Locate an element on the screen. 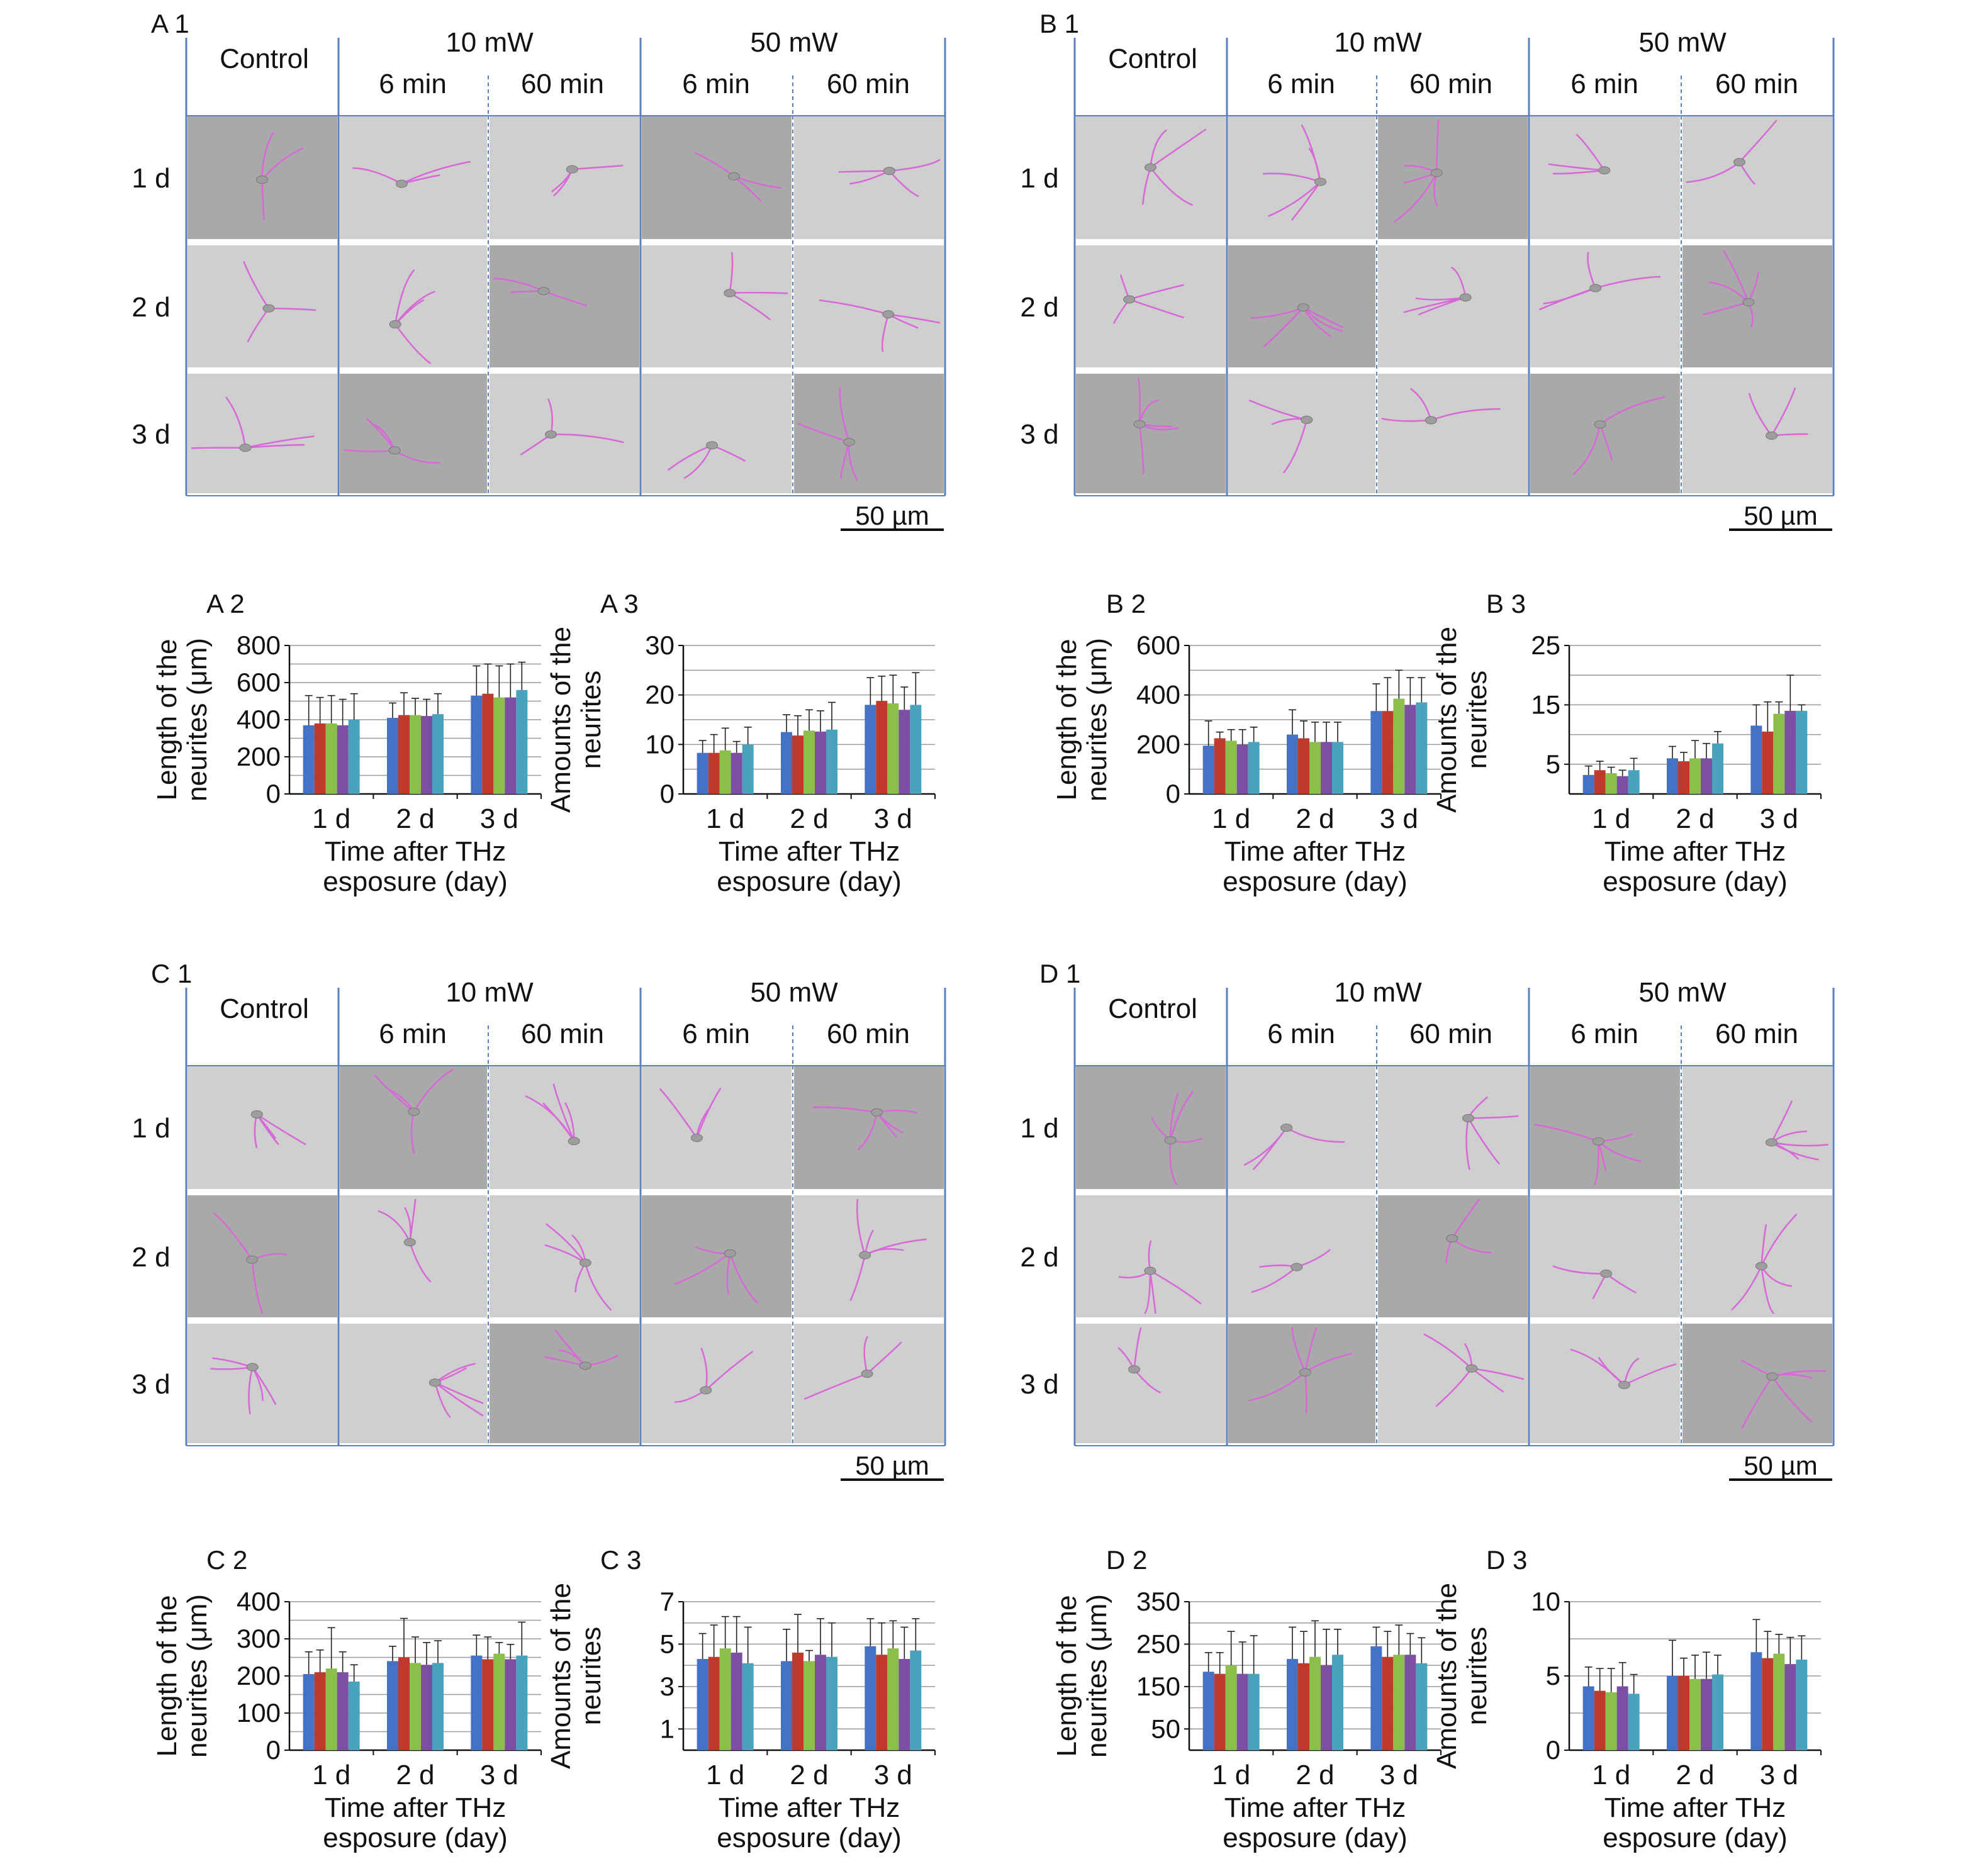  x-tick-label: 3 d is located at coordinates (1779, 1775).